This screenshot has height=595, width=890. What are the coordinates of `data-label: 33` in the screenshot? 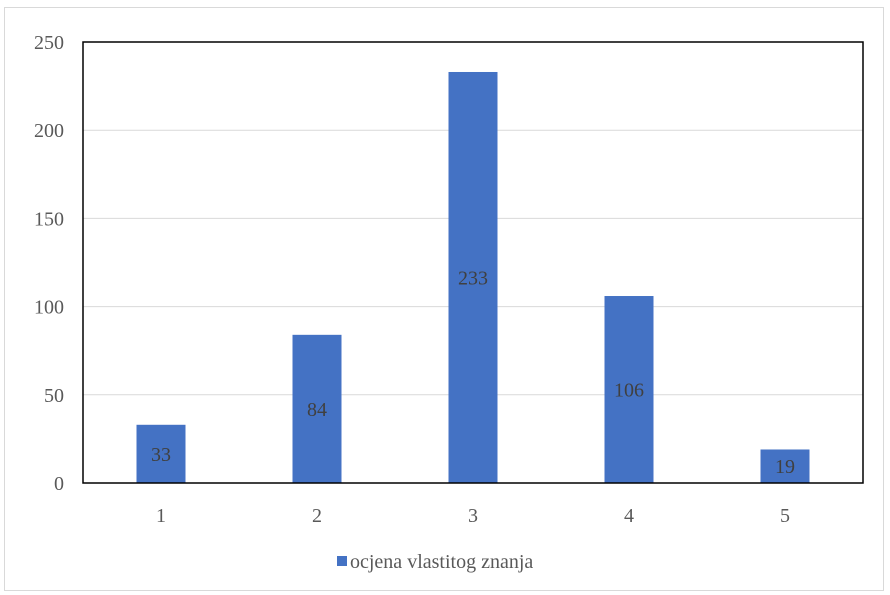 It's located at (161, 455).